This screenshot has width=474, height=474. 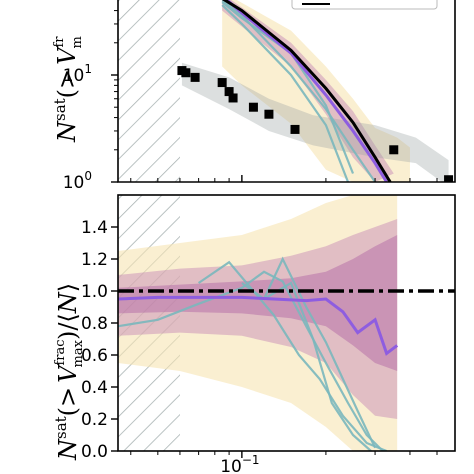 I want to click on bottom-ylabel: Nsat(>Vfrac max)/⟨N⟩, so click(x=69, y=372).